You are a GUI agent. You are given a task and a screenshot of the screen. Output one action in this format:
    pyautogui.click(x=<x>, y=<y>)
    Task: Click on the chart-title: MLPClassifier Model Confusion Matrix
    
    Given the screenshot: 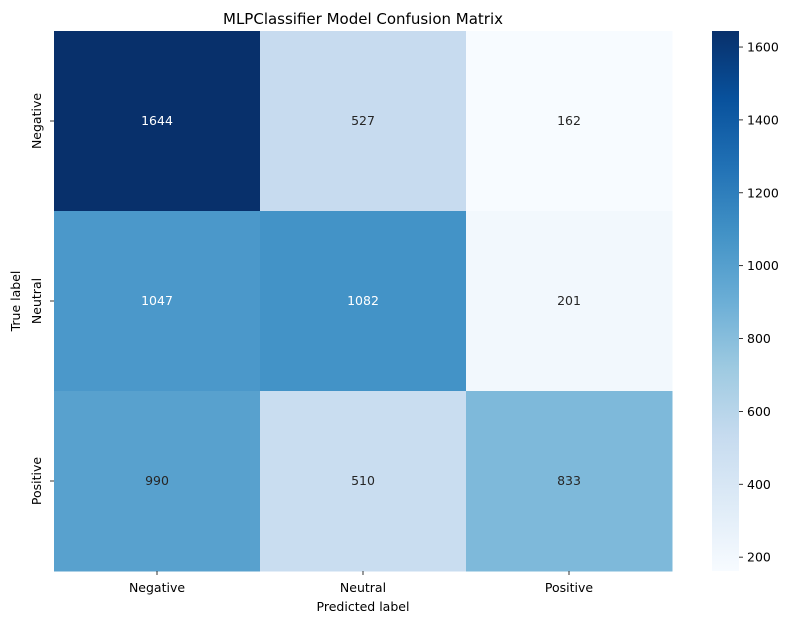 What is the action you would take?
    pyautogui.click(x=363, y=19)
    